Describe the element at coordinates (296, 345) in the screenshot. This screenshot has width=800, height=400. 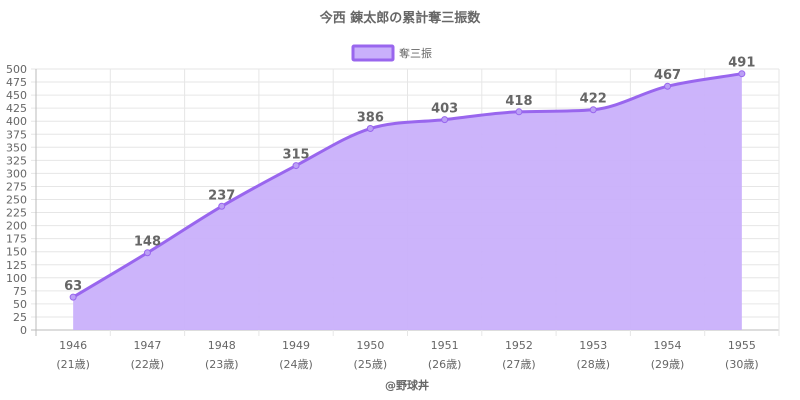
I see `x-tick-label: 1949` at that location.